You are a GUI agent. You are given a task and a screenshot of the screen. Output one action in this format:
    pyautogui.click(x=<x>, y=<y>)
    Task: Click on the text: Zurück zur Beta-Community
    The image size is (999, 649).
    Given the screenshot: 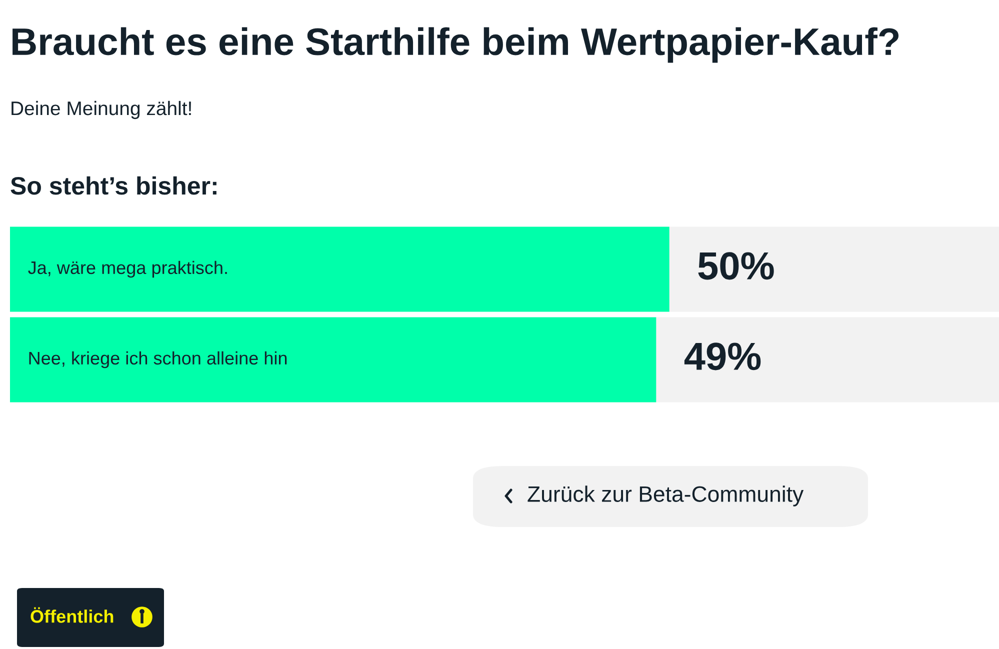 What is the action you would take?
    pyautogui.click(x=666, y=496)
    